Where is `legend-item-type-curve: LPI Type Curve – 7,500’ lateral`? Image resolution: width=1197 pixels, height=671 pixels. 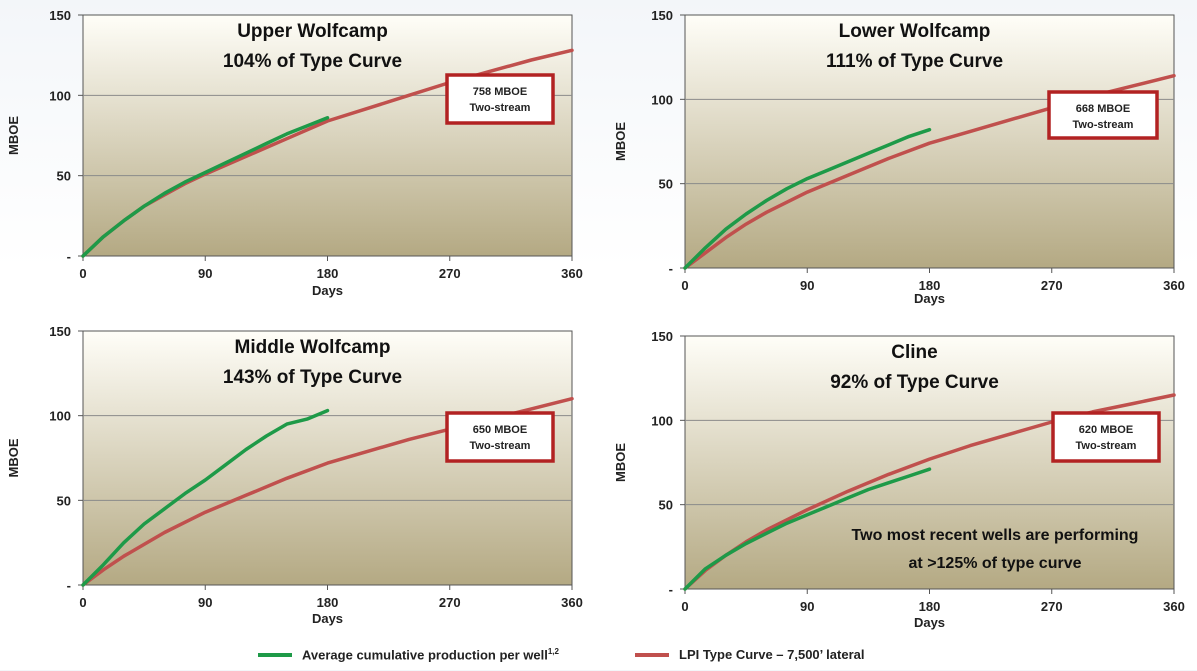 legend-item-type-curve: LPI Type Curve – 7,500’ lateral is located at coordinates (749, 654).